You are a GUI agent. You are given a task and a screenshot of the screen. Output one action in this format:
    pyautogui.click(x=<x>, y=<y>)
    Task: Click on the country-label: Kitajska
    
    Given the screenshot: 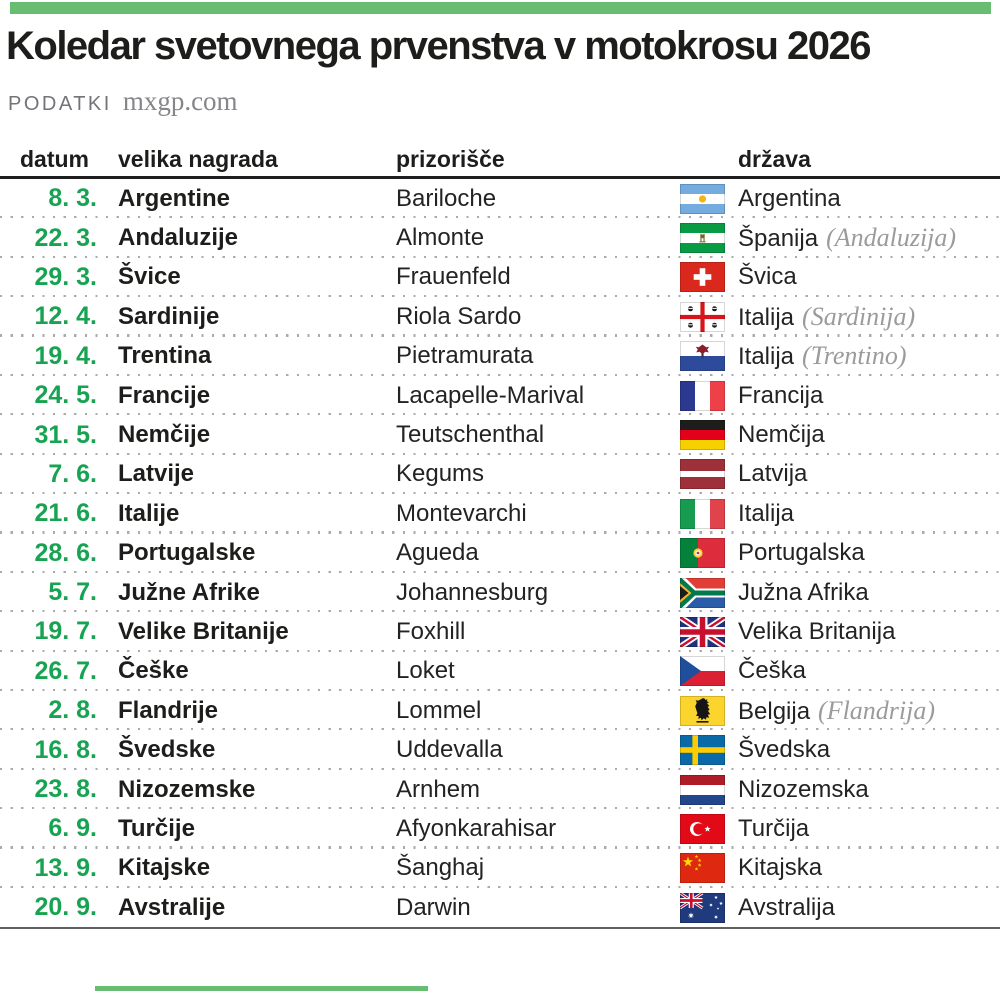 What is the action you would take?
    pyautogui.click(x=780, y=868)
    